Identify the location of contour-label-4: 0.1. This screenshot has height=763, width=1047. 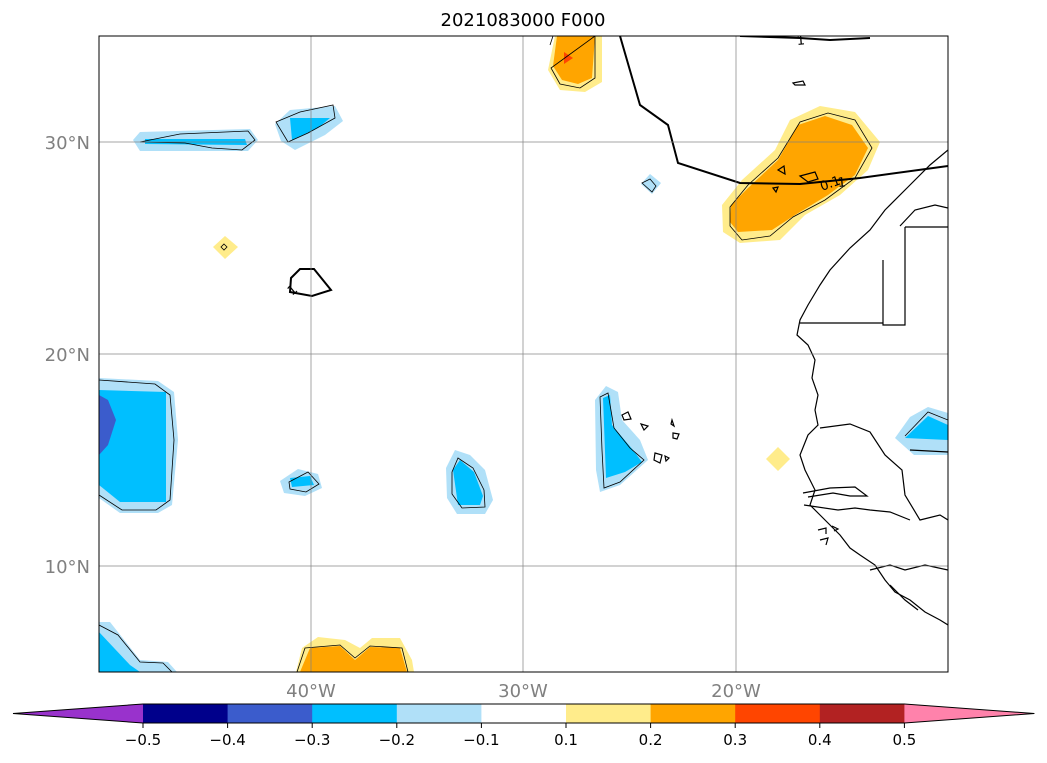
(830, 184).